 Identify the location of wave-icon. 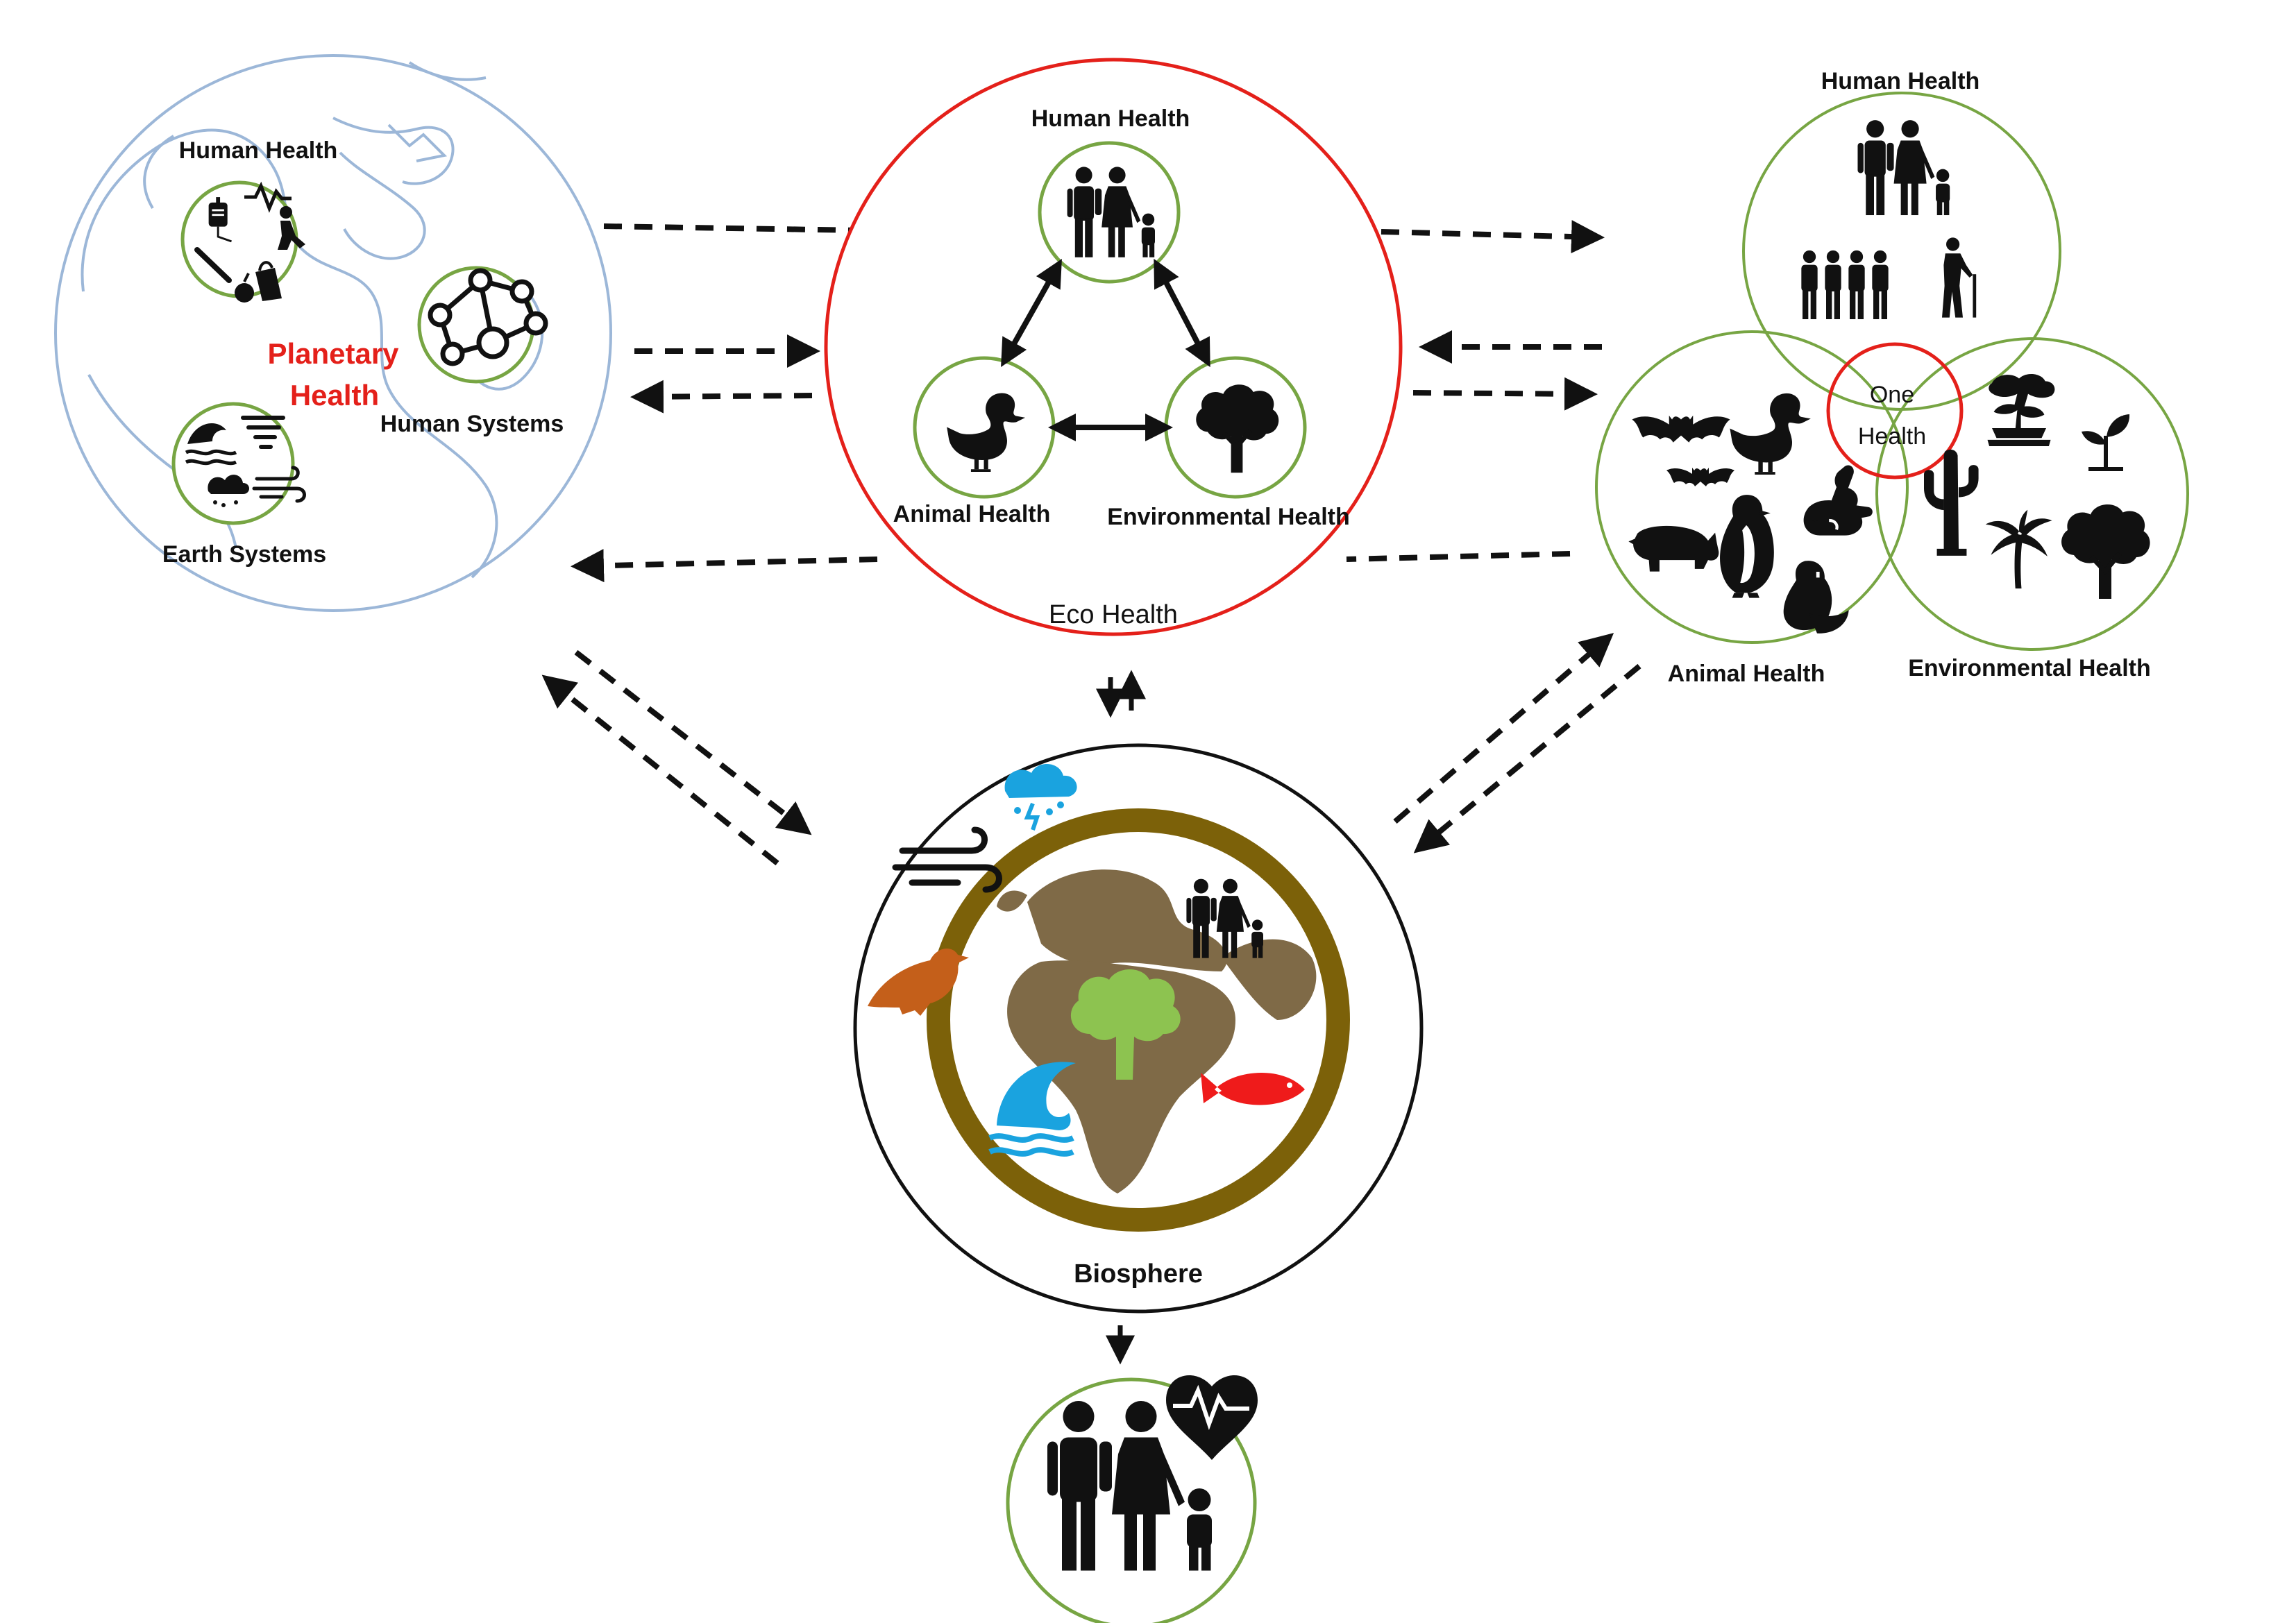
(1032, 1109).